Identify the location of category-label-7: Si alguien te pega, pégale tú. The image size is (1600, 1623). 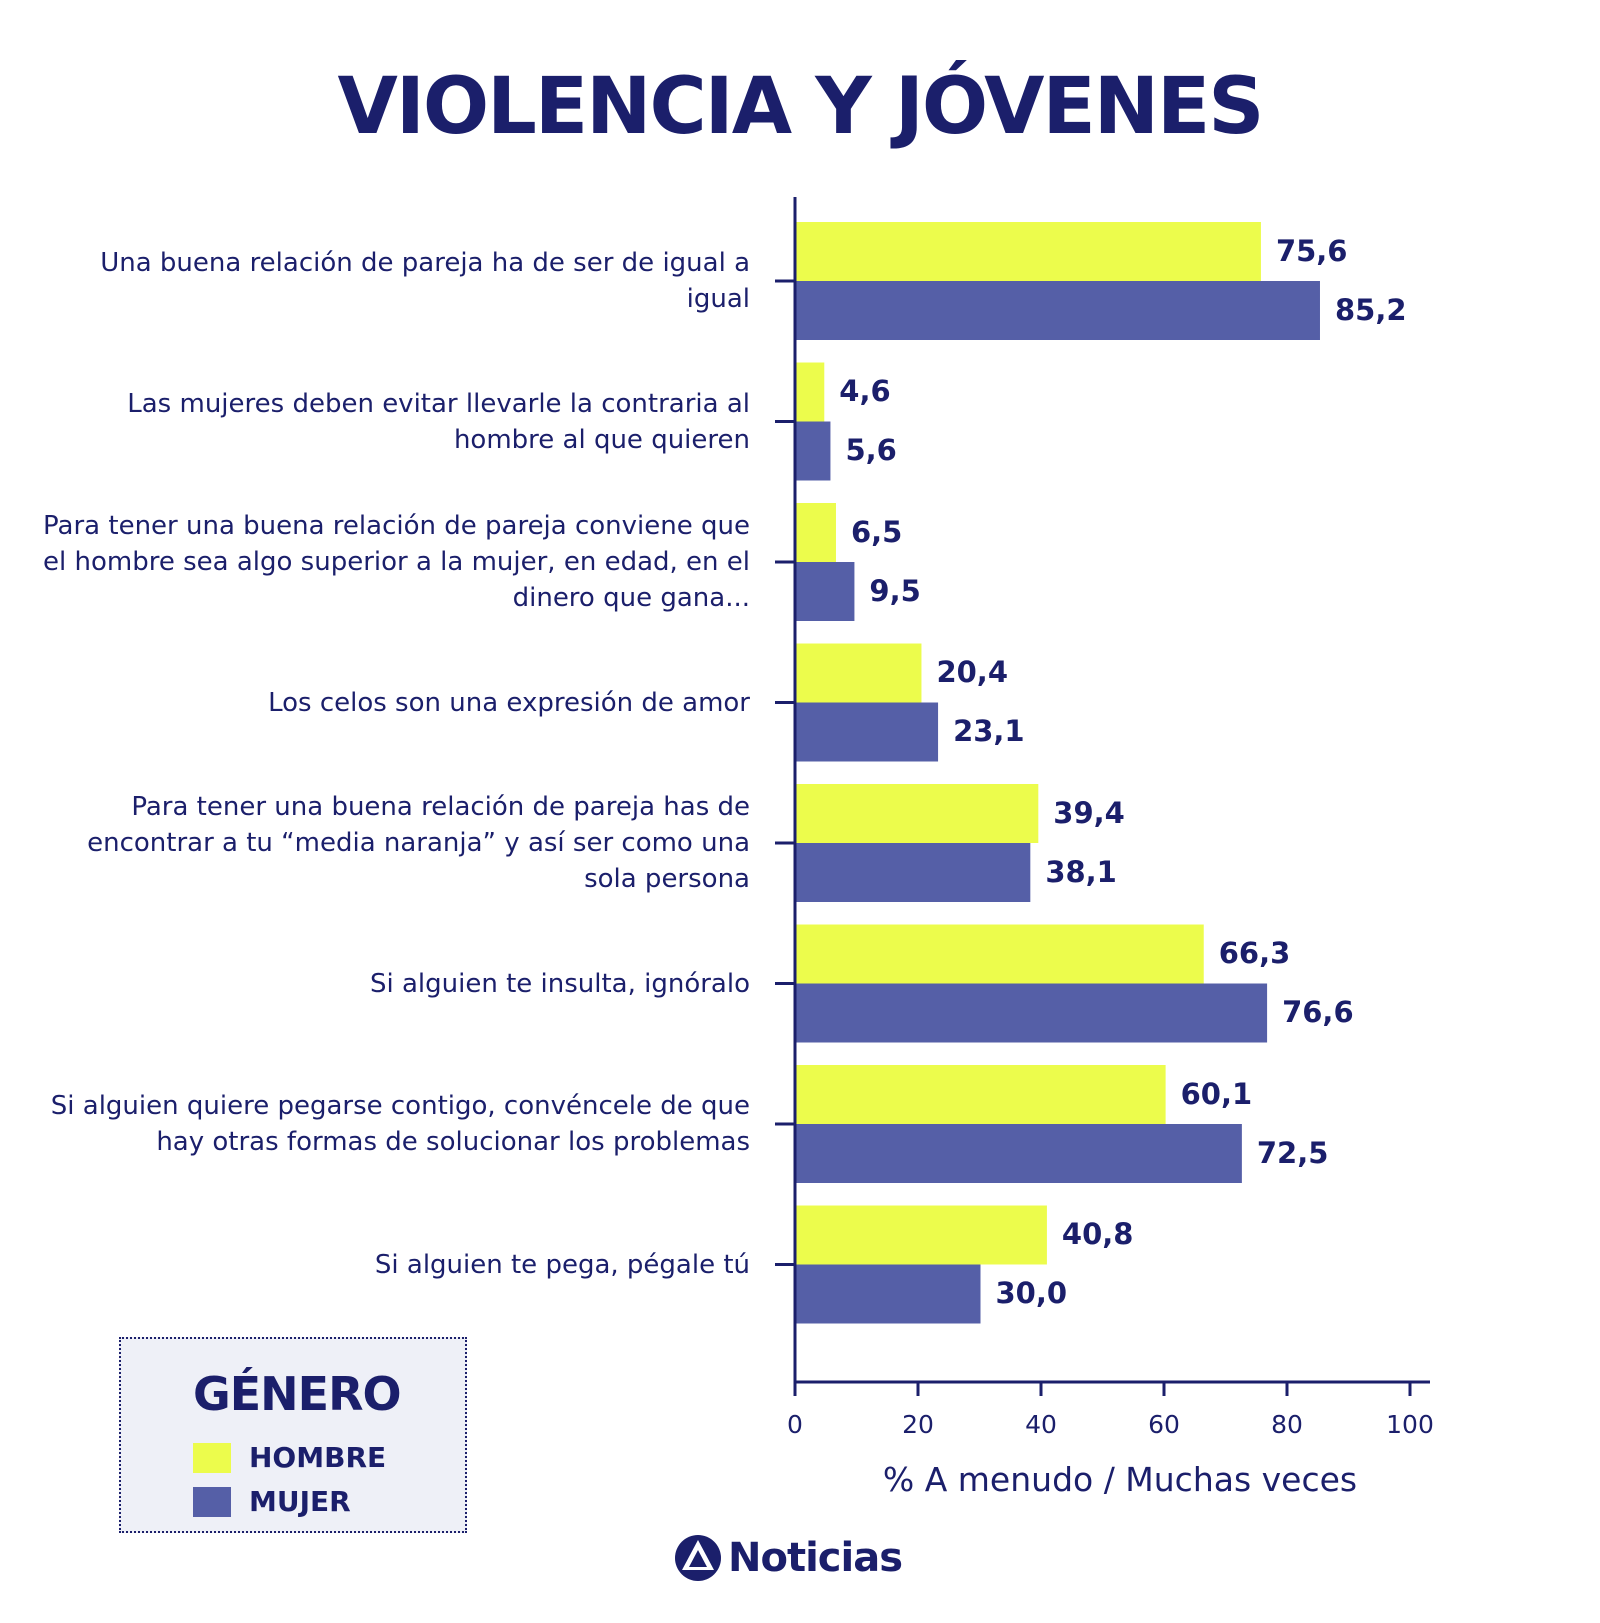
(562, 1264).